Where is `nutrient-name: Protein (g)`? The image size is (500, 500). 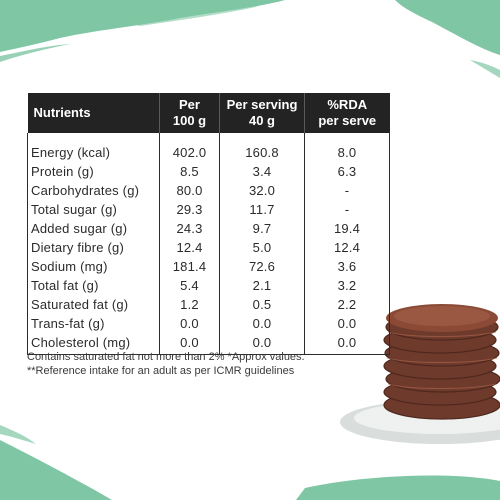
nutrient-name: Protein (g) is located at coordinates (93, 171).